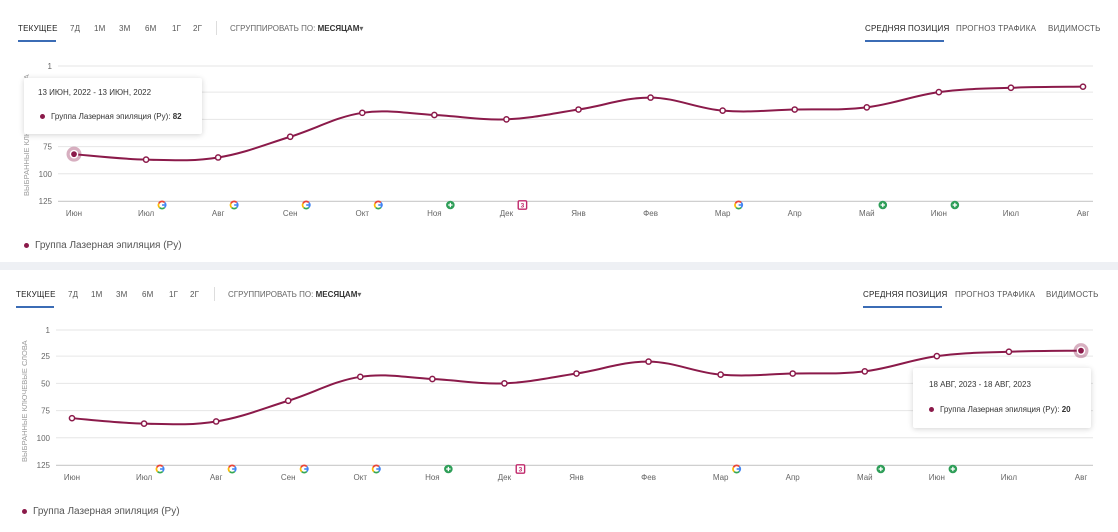 The image size is (1118, 532). Describe the element at coordinates (867, 213) in the screenshot. I see `x-tick-label: Май` at that location.